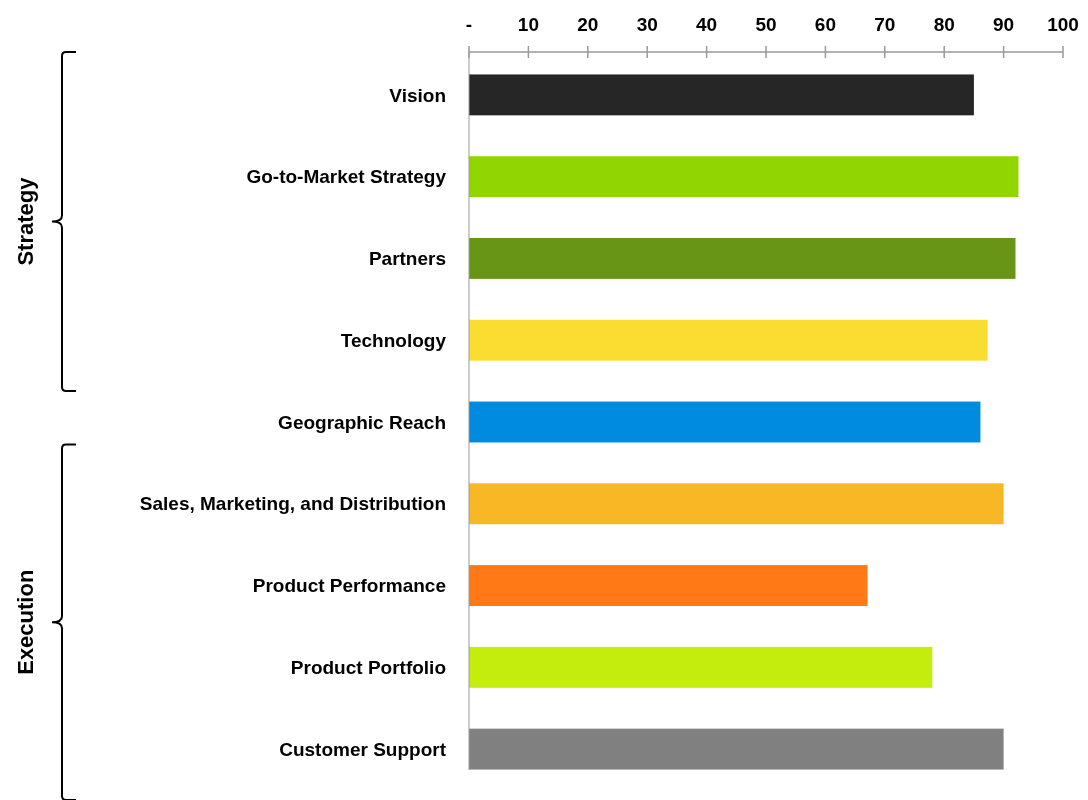 This screenshot has height=800, width=1088. I want to click on x-tick-label: 70, so click(885, 24).